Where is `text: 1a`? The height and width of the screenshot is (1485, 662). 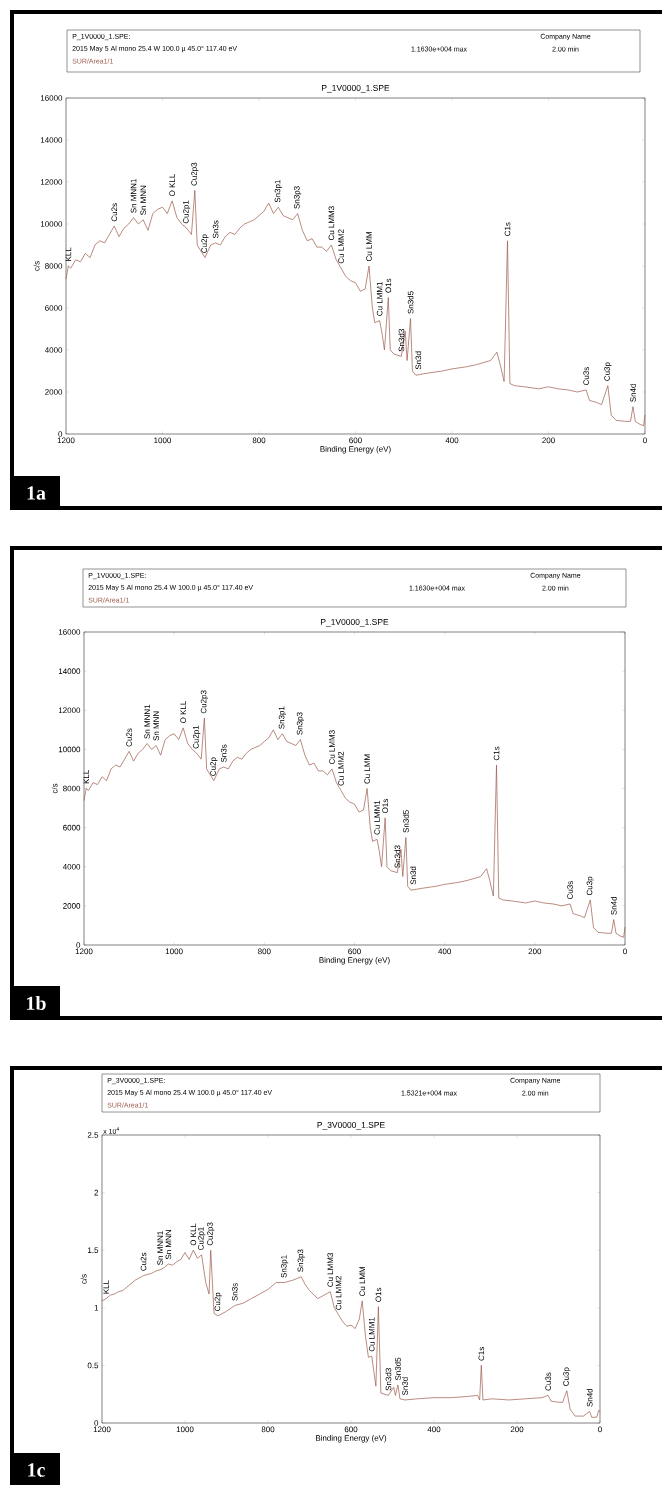 text: 1a is located at coordinates (36, 493).